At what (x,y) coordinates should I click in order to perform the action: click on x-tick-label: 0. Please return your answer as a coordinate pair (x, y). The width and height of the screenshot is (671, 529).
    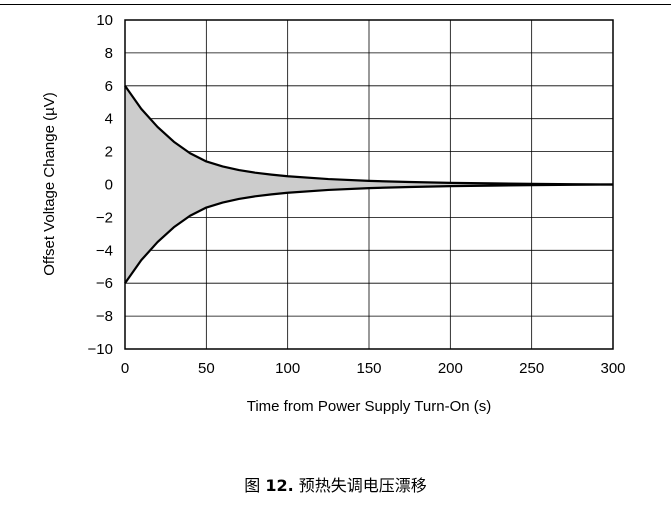
    Looking at the image, I should click on (125, 368).